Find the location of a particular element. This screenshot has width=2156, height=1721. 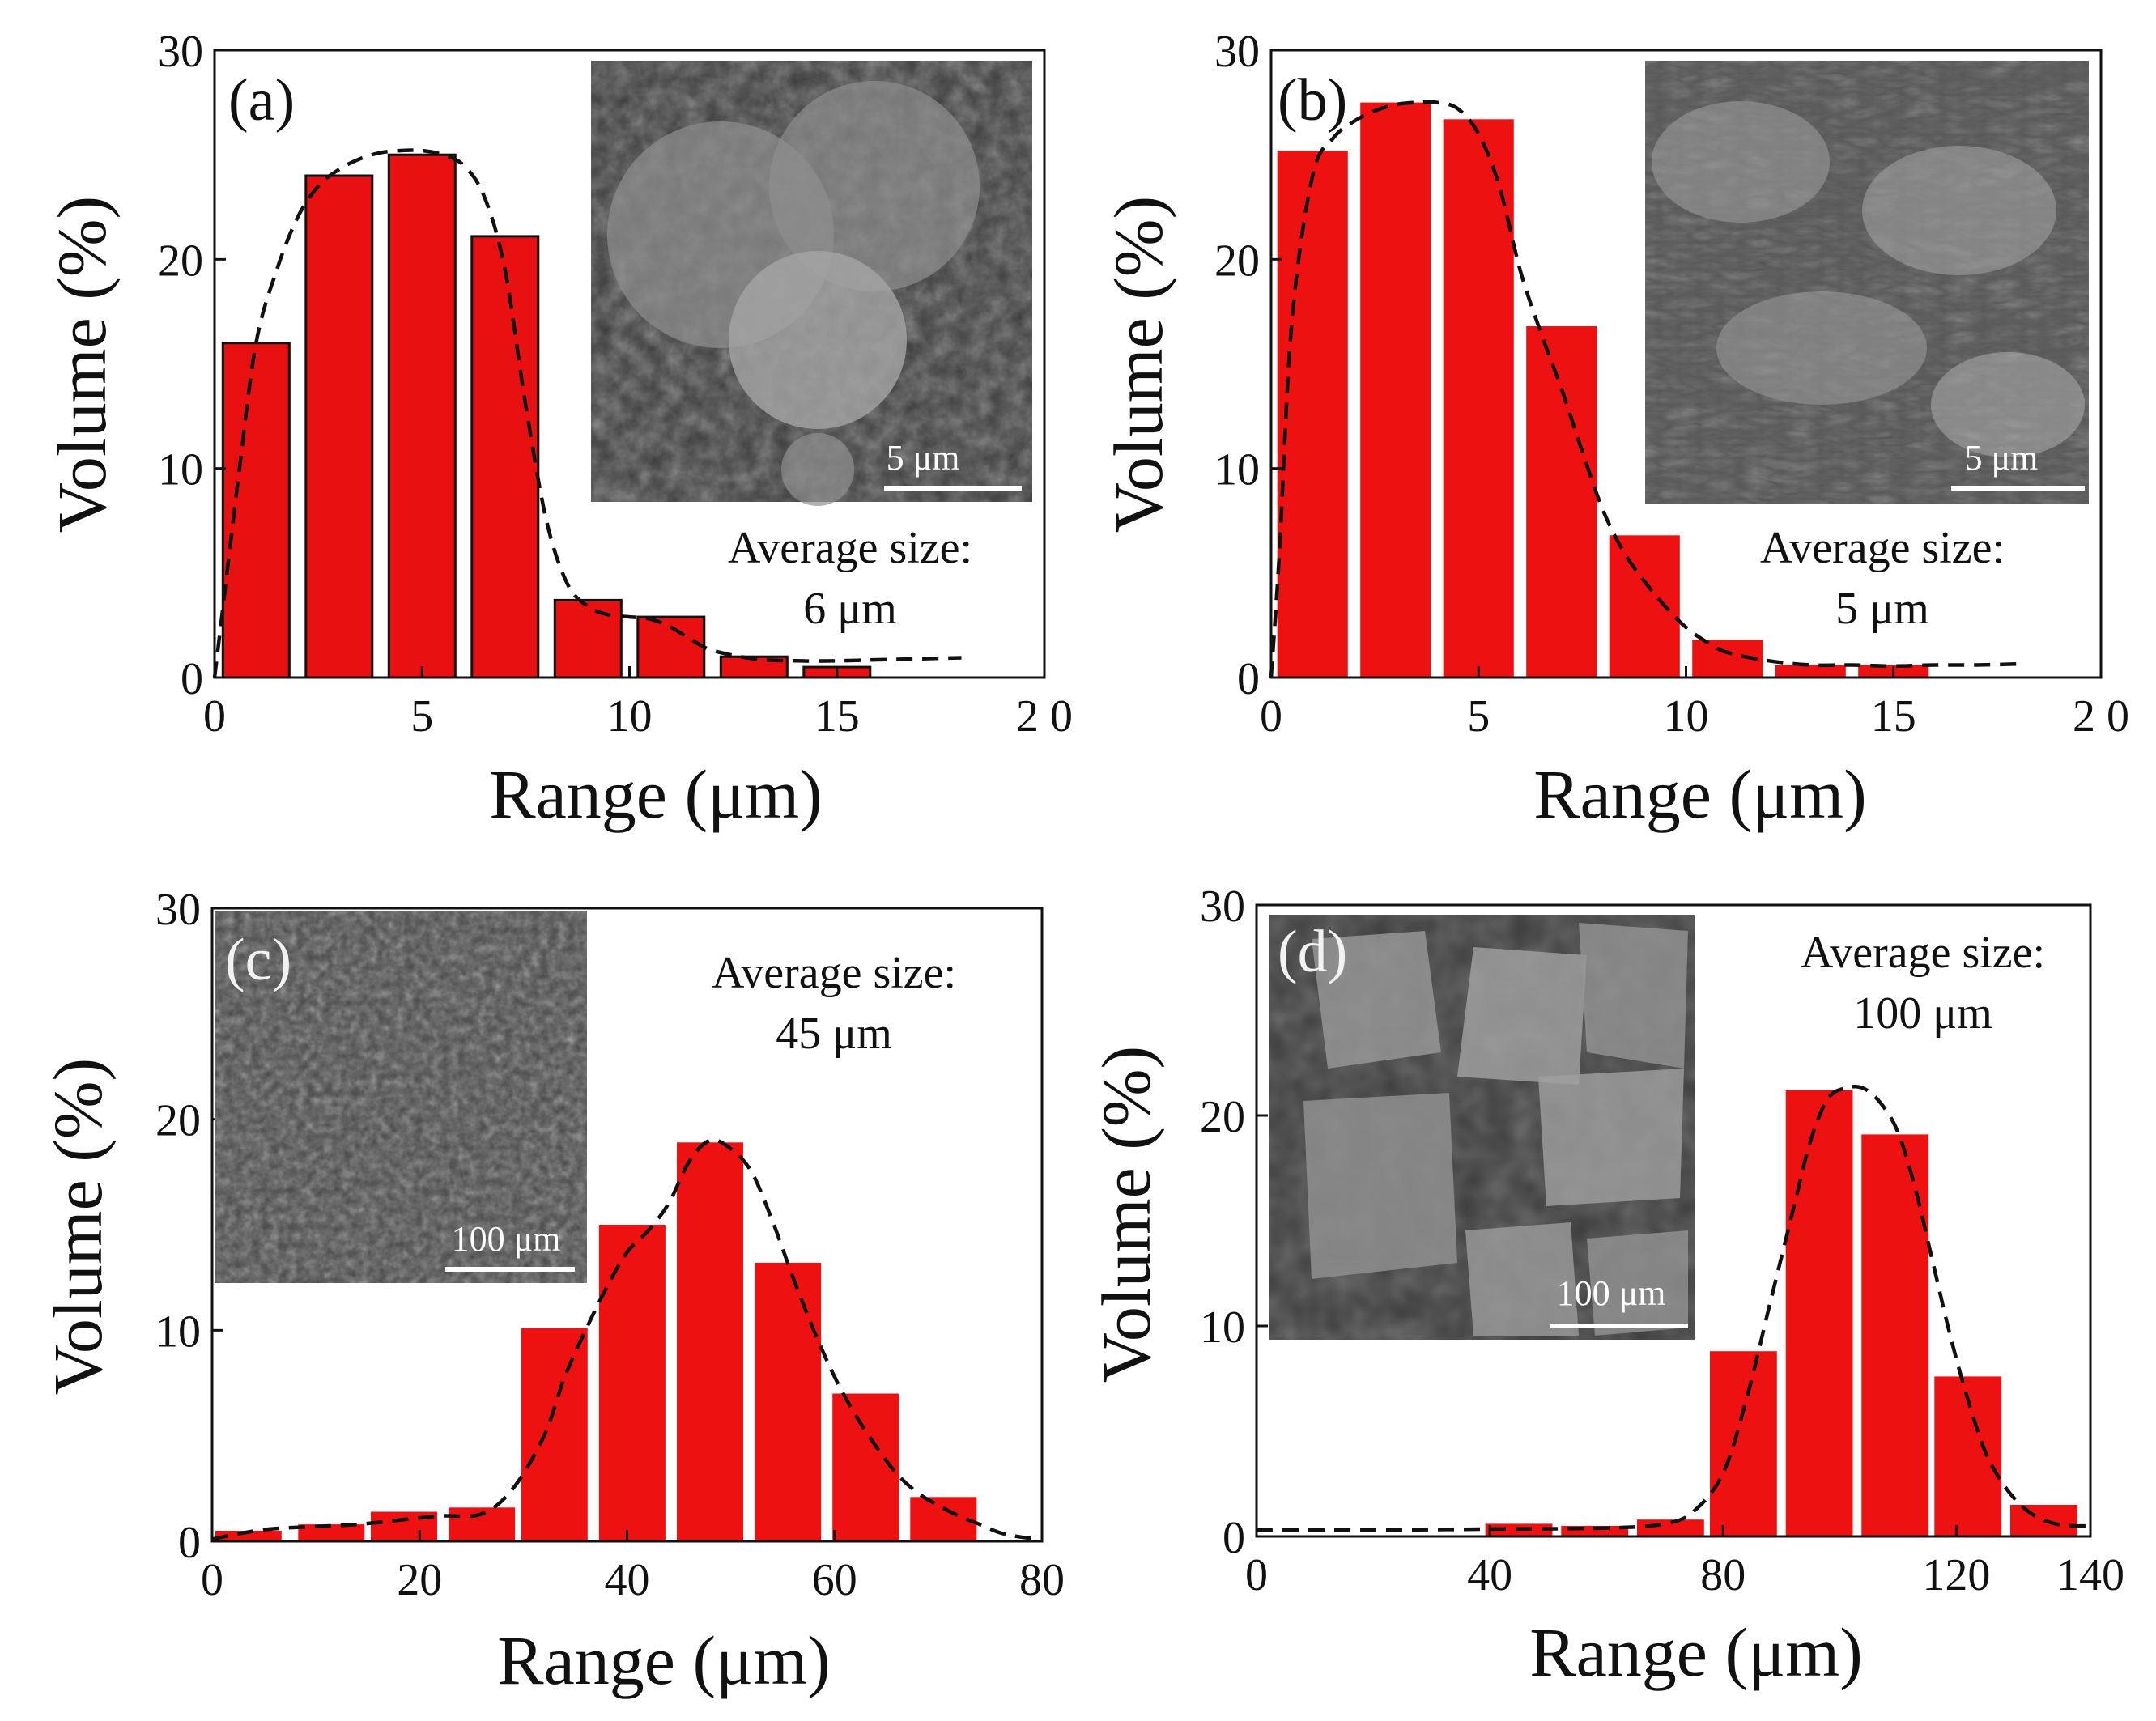

panel-d-sem-inset: 100 μm is located at coordinates (1482, 1127).